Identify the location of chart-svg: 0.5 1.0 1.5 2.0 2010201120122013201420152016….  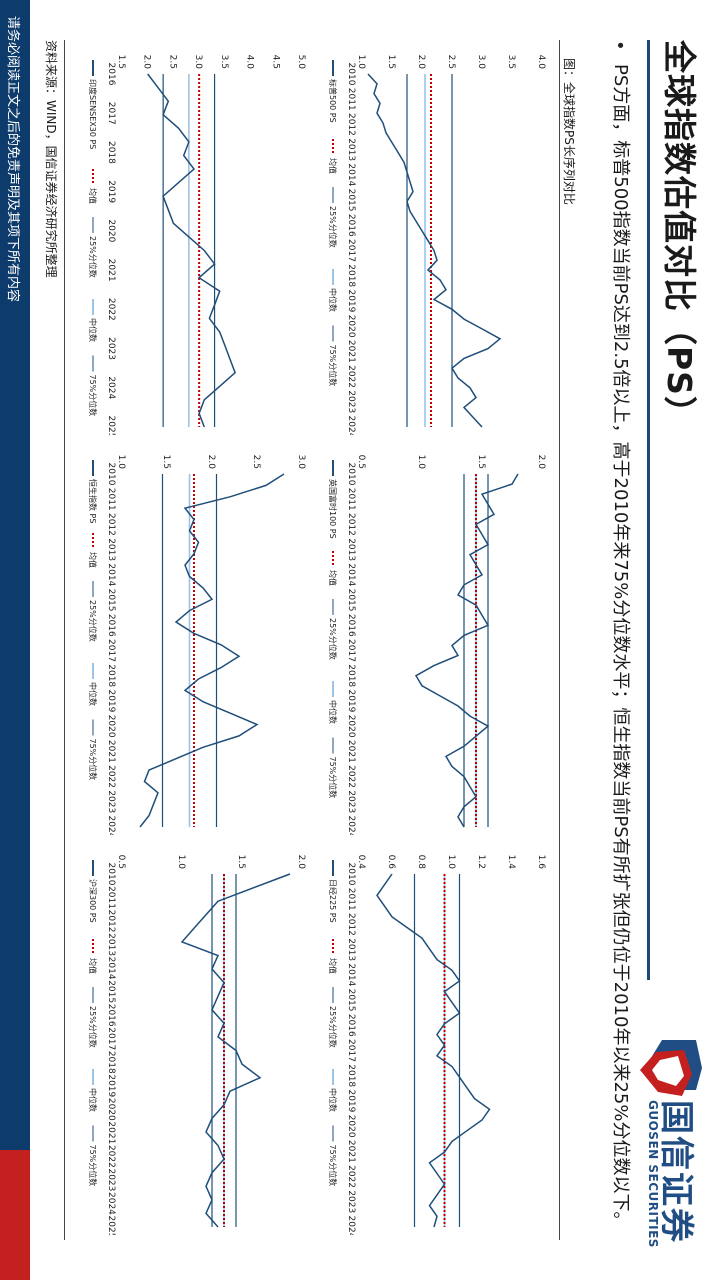
(197, 1045).